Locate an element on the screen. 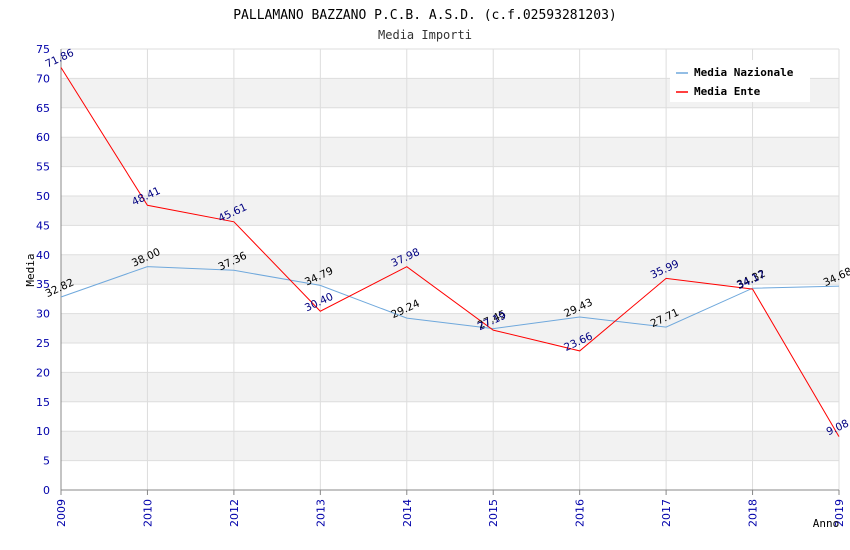 This screenshot has width=850, height=550. x-tick-label: 2017 is located at coordinates (666, 513).